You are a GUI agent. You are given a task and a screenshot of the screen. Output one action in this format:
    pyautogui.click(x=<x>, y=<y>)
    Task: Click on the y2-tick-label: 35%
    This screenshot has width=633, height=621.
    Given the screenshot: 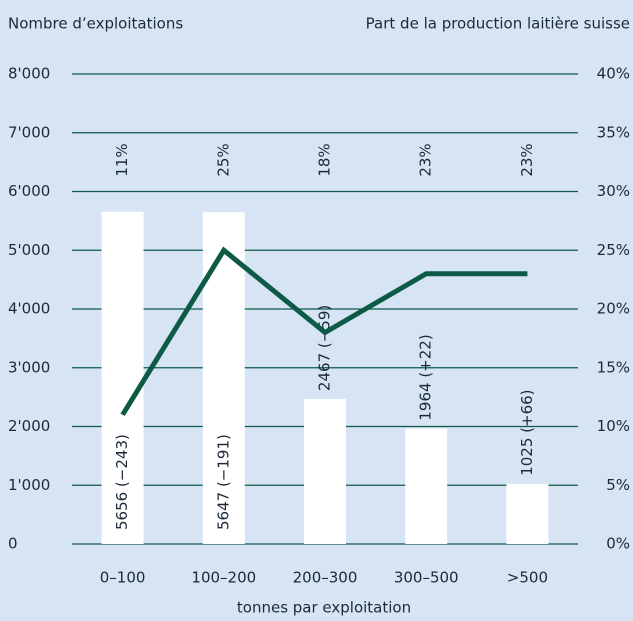 What is the action you would take?
    pyautogui.click(x=613, y=132)
    